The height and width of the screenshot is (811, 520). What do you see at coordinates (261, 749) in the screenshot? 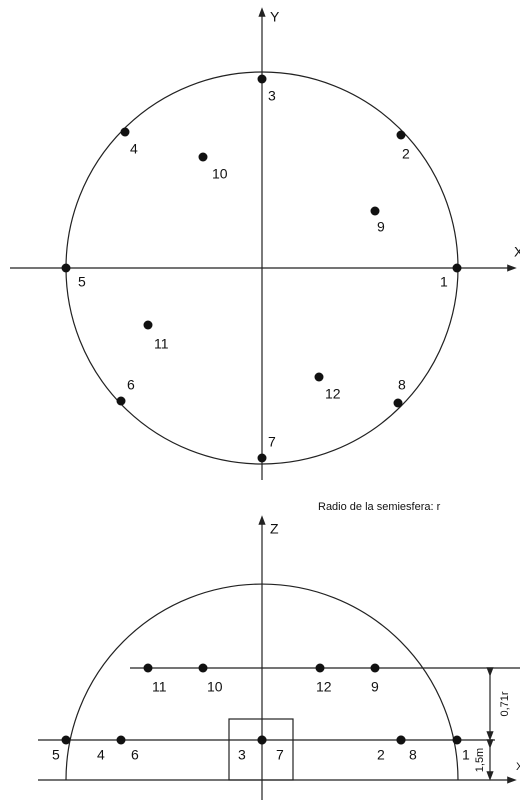
I see `box` at bounding box center [261, 749].